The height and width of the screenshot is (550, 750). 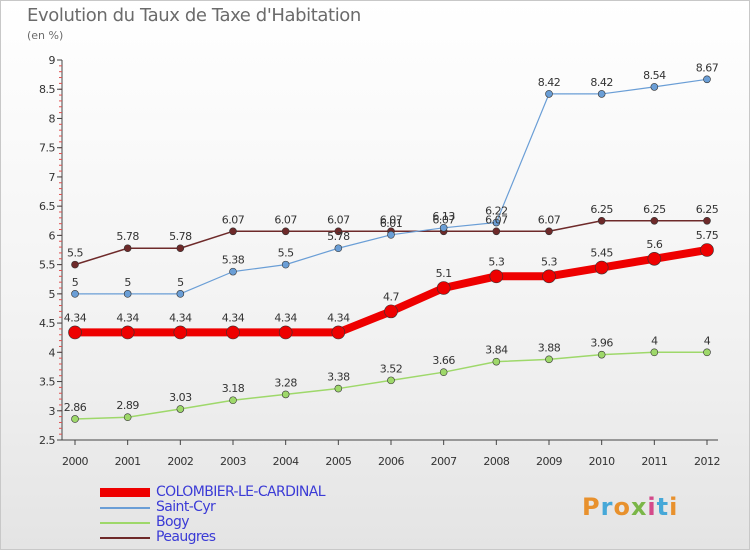 I want to click on x-tick-label: 2009, so click(x=549, y=461).